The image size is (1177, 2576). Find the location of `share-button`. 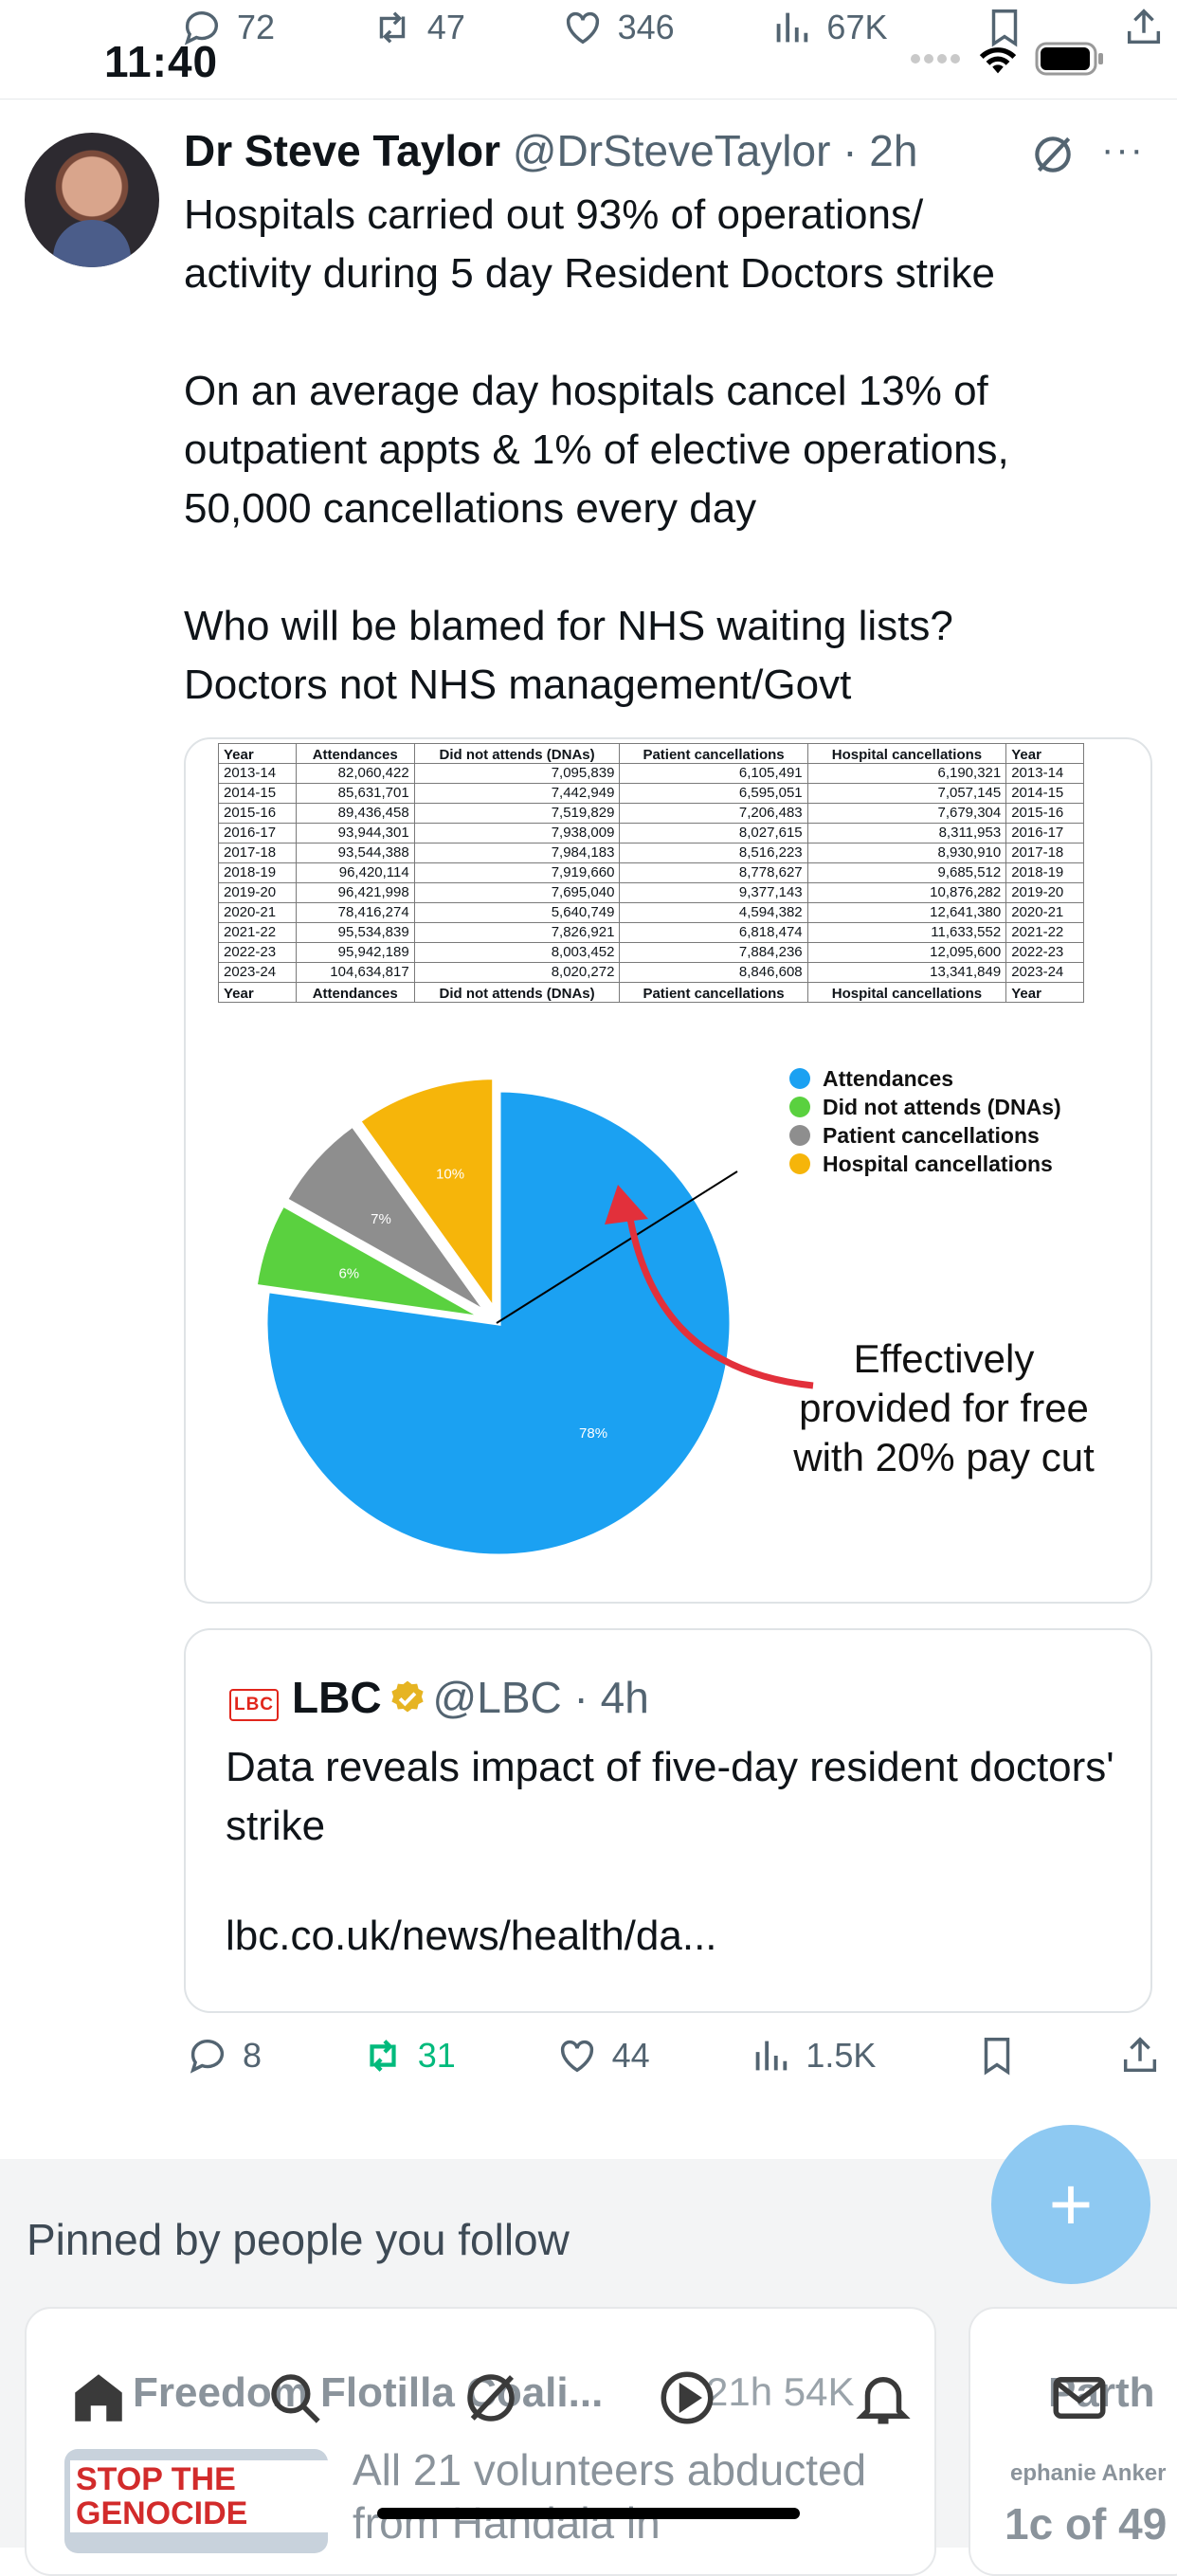

share-button is located at coordinates (1140, 2055).